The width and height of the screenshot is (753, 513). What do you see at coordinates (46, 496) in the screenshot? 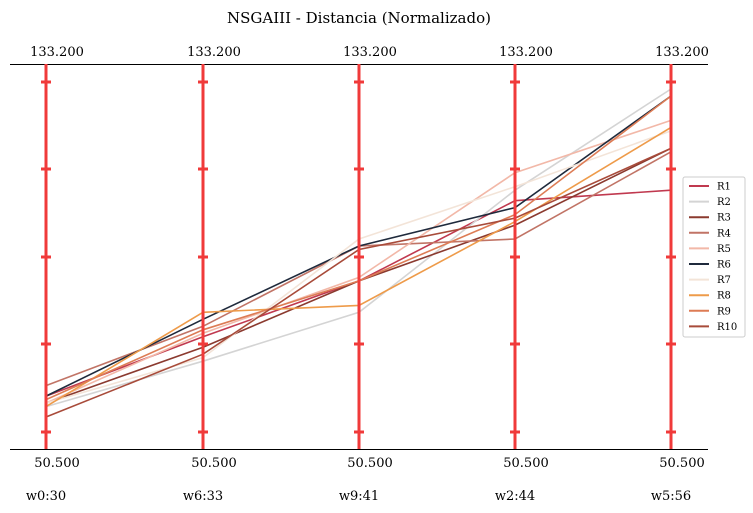
I see `axis-name-label: w0:30` at bounding box center [46, 496].